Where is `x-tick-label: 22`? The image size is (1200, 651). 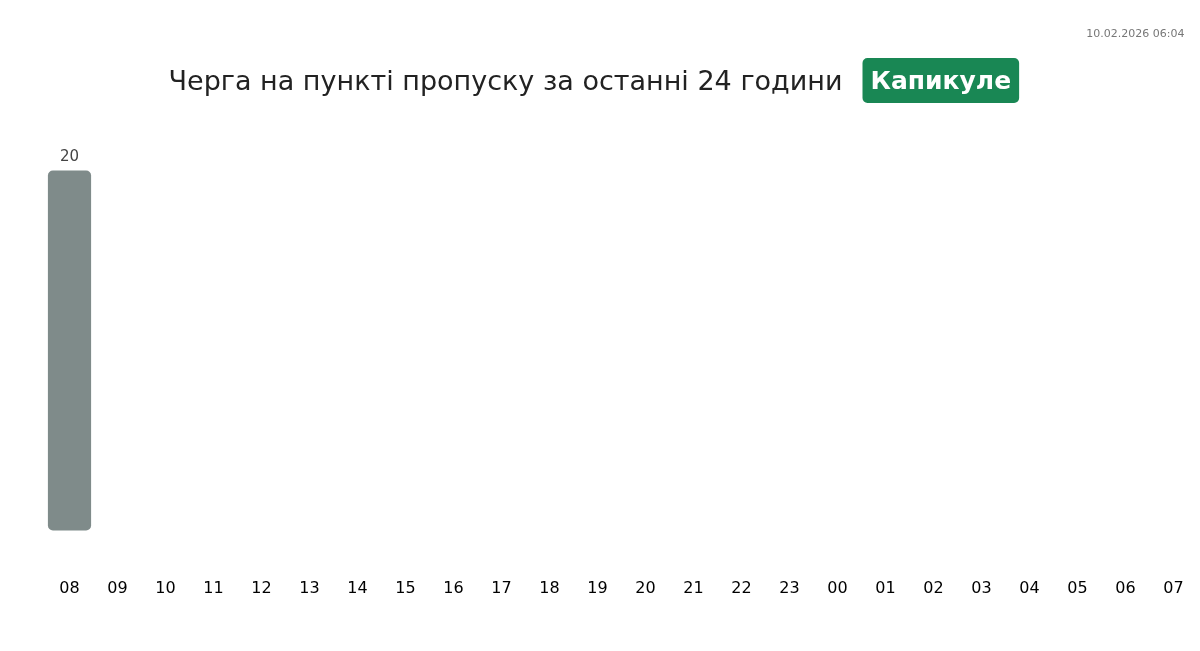 x-tick-label: 22 is located at coordinates (741, 587).